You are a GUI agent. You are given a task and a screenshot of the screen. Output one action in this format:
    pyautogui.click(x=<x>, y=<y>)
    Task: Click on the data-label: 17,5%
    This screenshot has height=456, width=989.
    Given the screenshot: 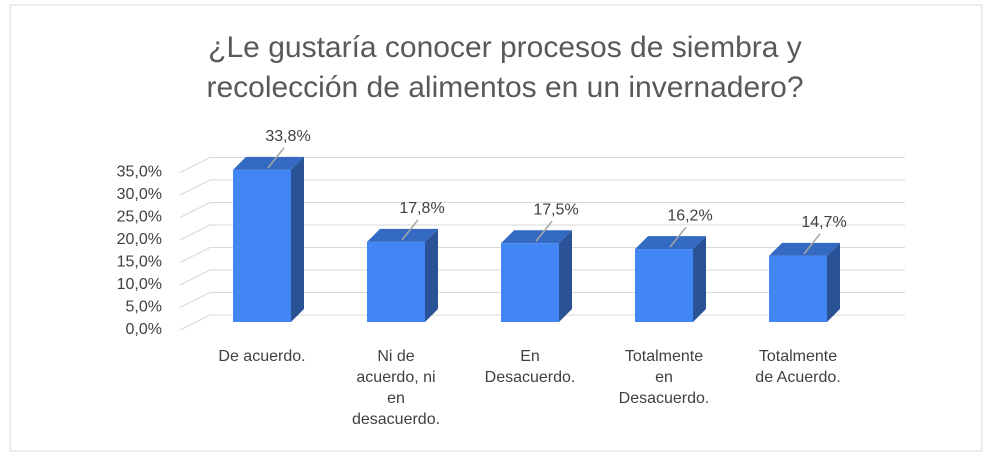 What is the action you would take?
    pyautogui.click(x=555, y=209)
    